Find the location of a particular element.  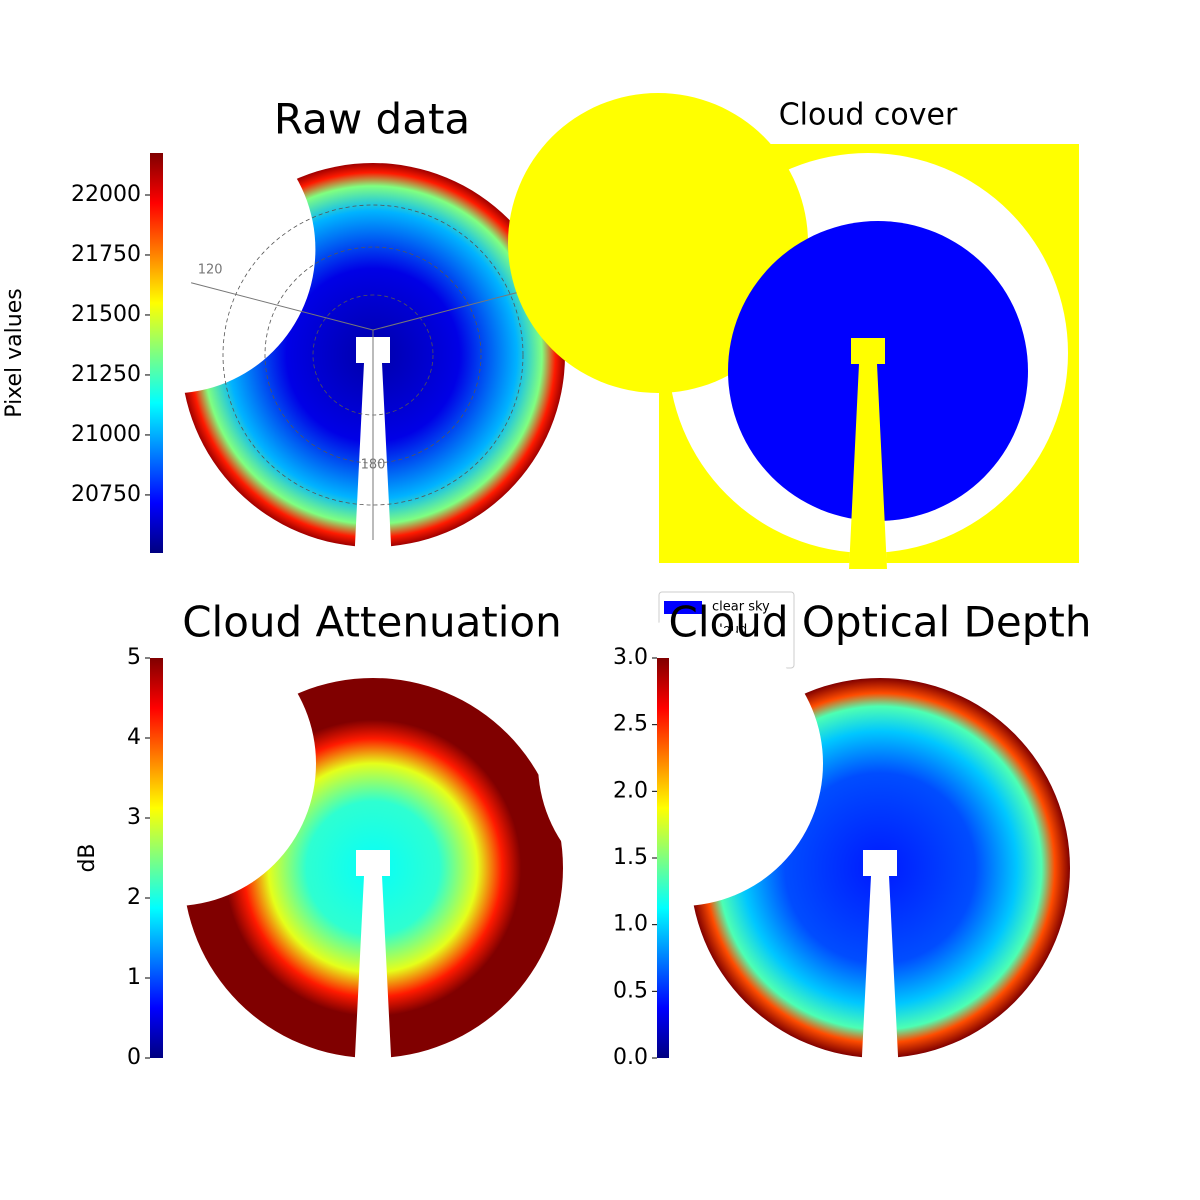

colorbar-tick-label: 5 is located at coordinates (134, 657).